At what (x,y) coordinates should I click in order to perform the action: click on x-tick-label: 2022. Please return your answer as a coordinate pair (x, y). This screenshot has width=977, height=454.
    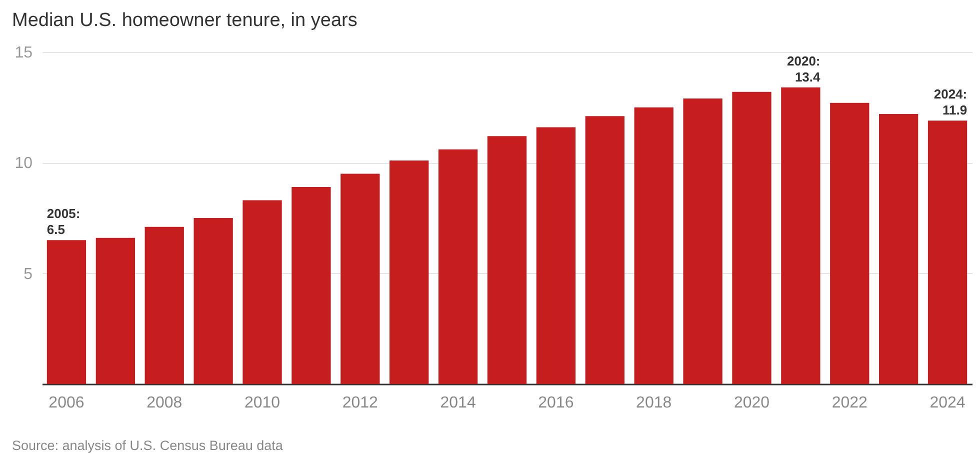
    Looking at the image, I should click on (850, 403).